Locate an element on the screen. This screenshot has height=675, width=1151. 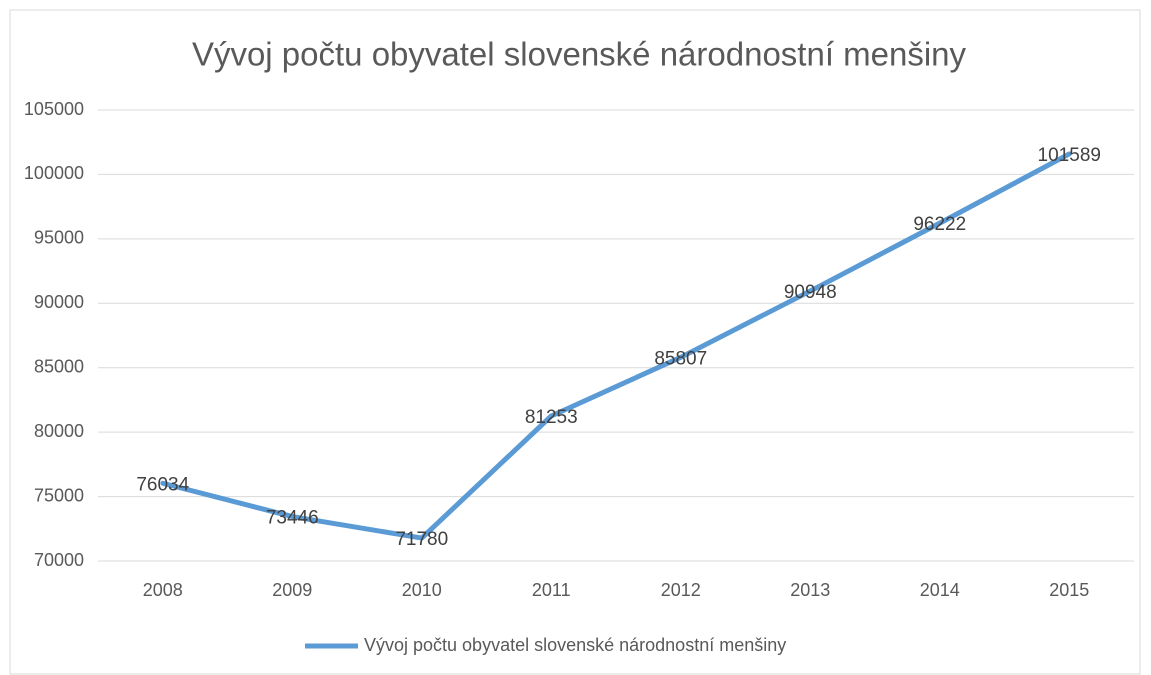
data-label: 76034 is located at coordinates (162, 484).